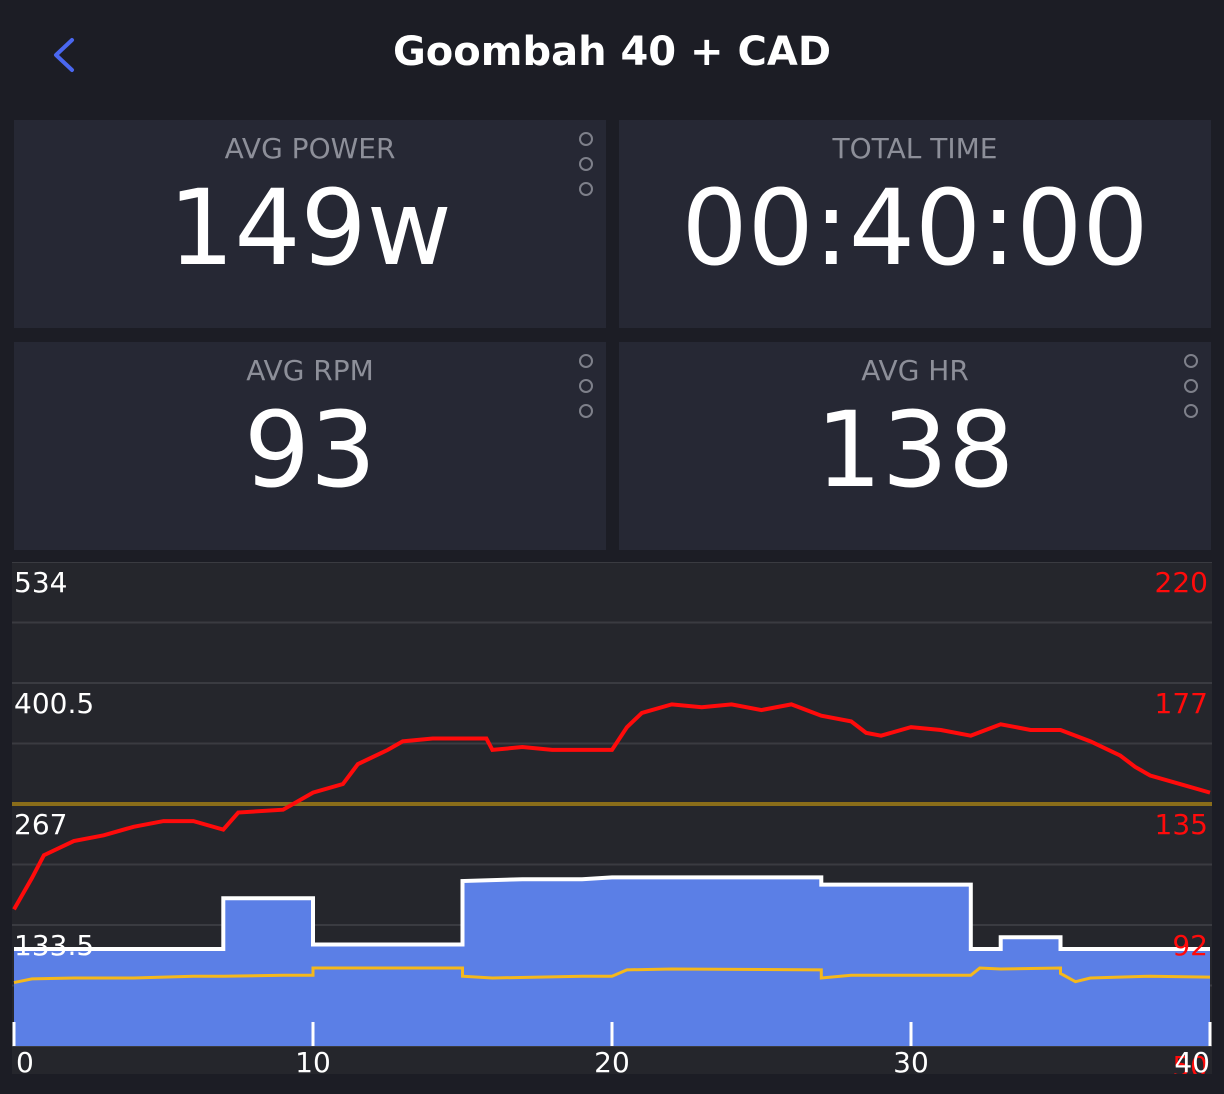 This screenshot has width=1224, height=1094. I want to click on total-time-label: TOTAL TIME, so click(915, 148).